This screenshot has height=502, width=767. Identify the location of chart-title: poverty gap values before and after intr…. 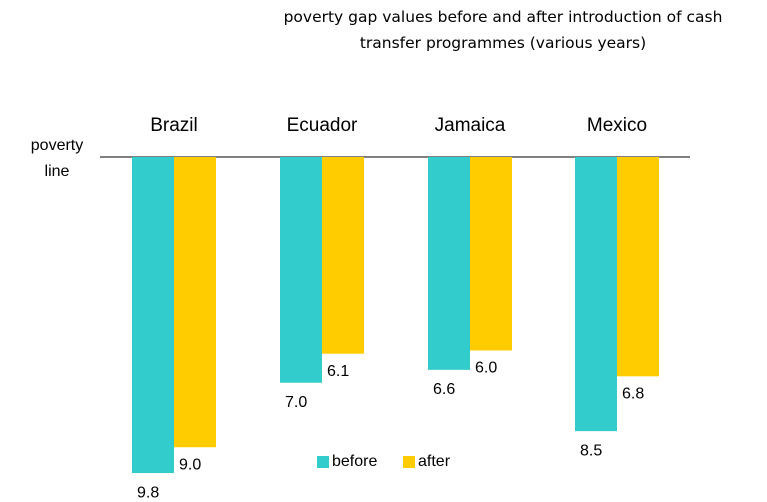
(503, 30).